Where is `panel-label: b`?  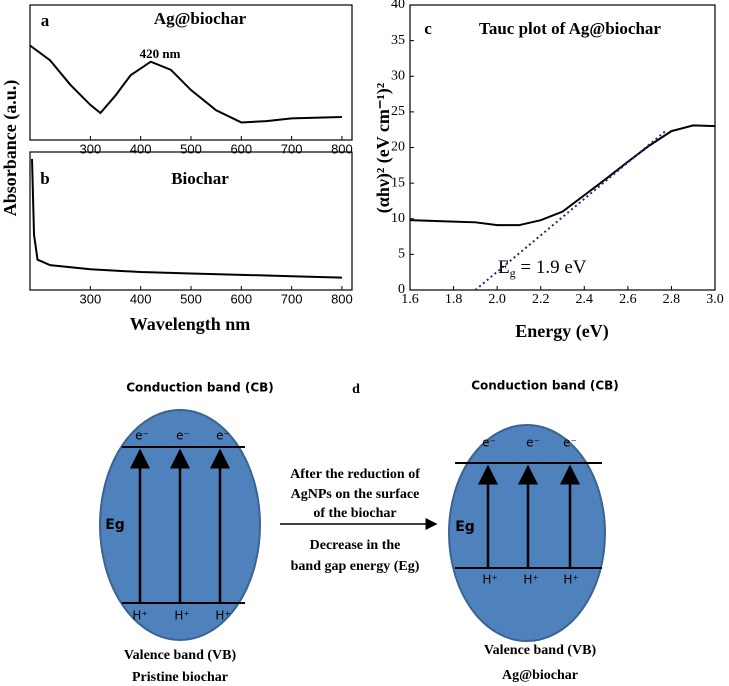 panel-label: b is located at coordinates (44, 178).